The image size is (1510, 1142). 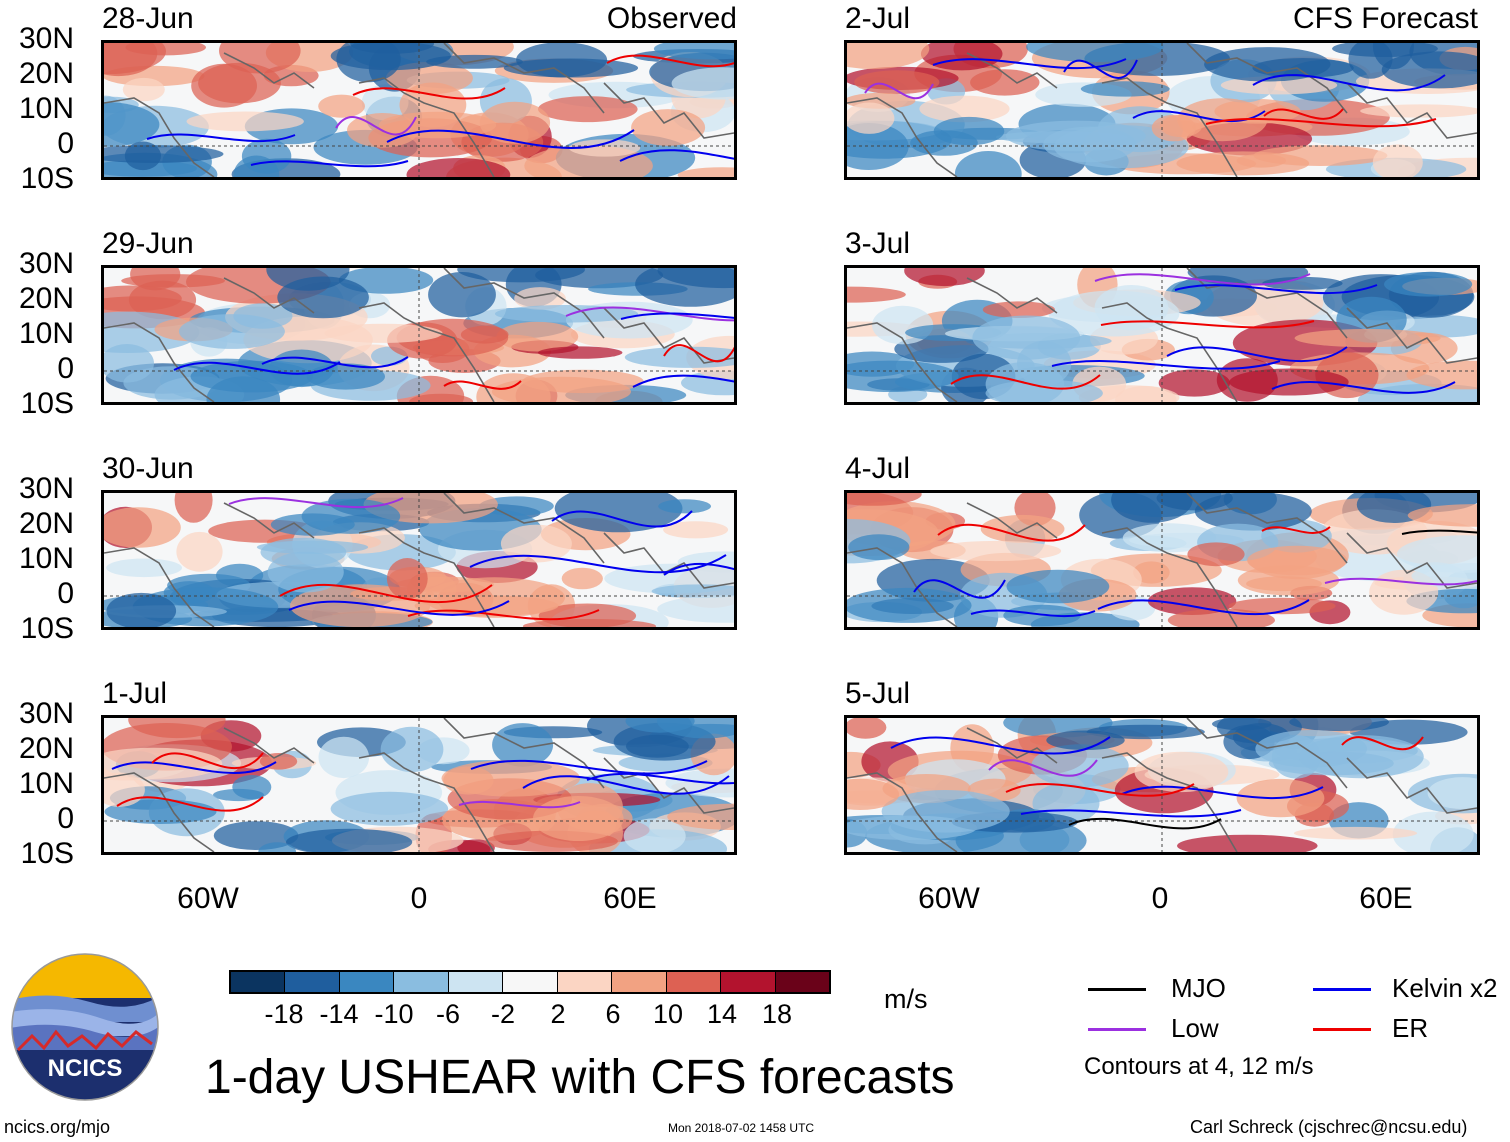 What do you see at coordinates (57, 1127) in the screenshot?
I see `footer-link: ncics.org/mjo` at bounding box center [57, 1127].